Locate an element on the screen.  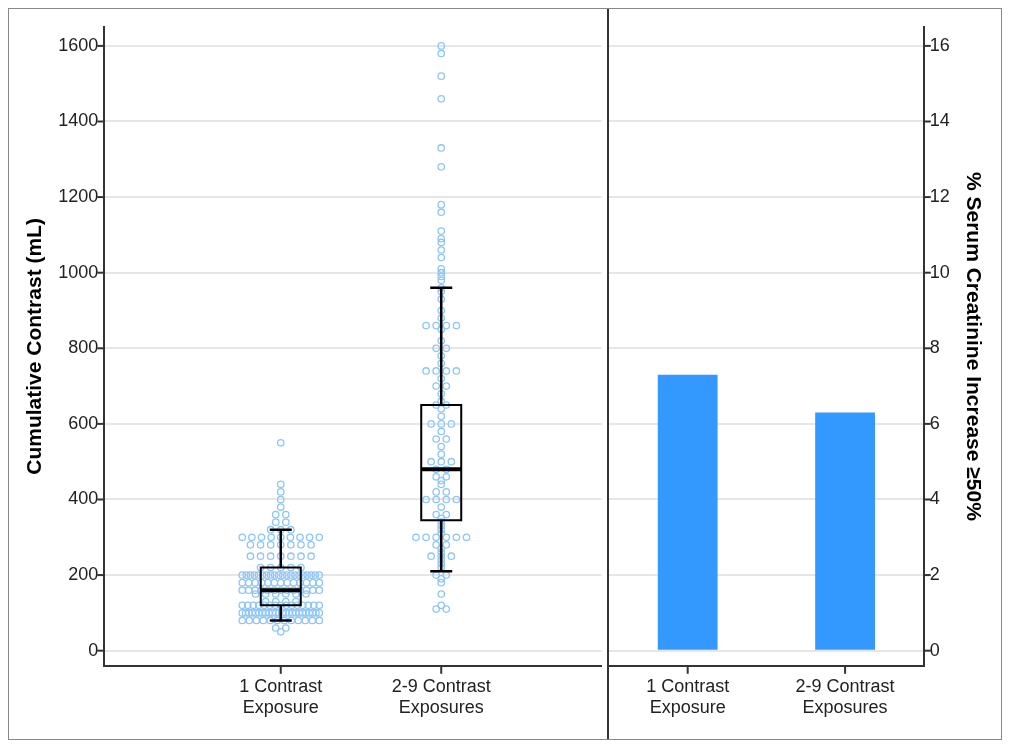
y-tick-label: 0 is located at coordinates (93, 649).